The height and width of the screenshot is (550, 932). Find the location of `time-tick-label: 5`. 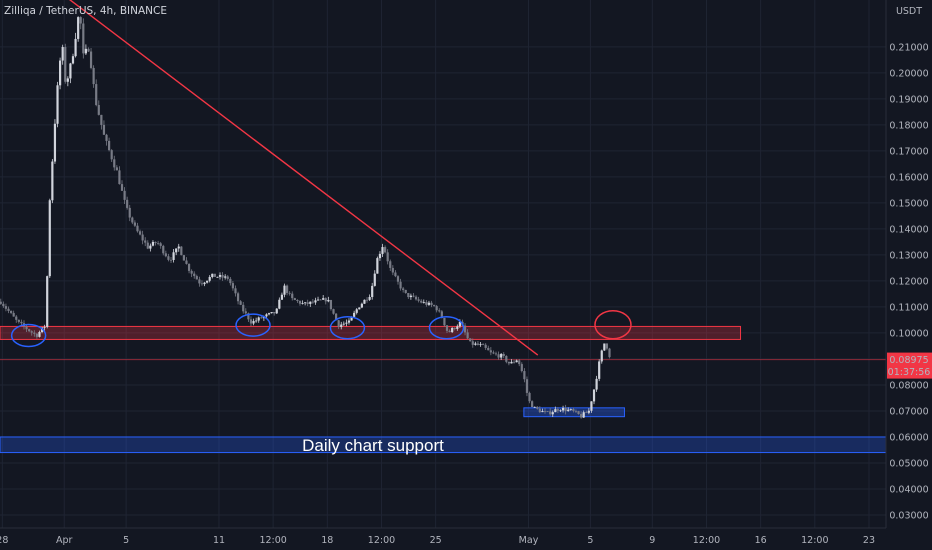

time-tick-label: 5 is located at coordinates (126, 540).